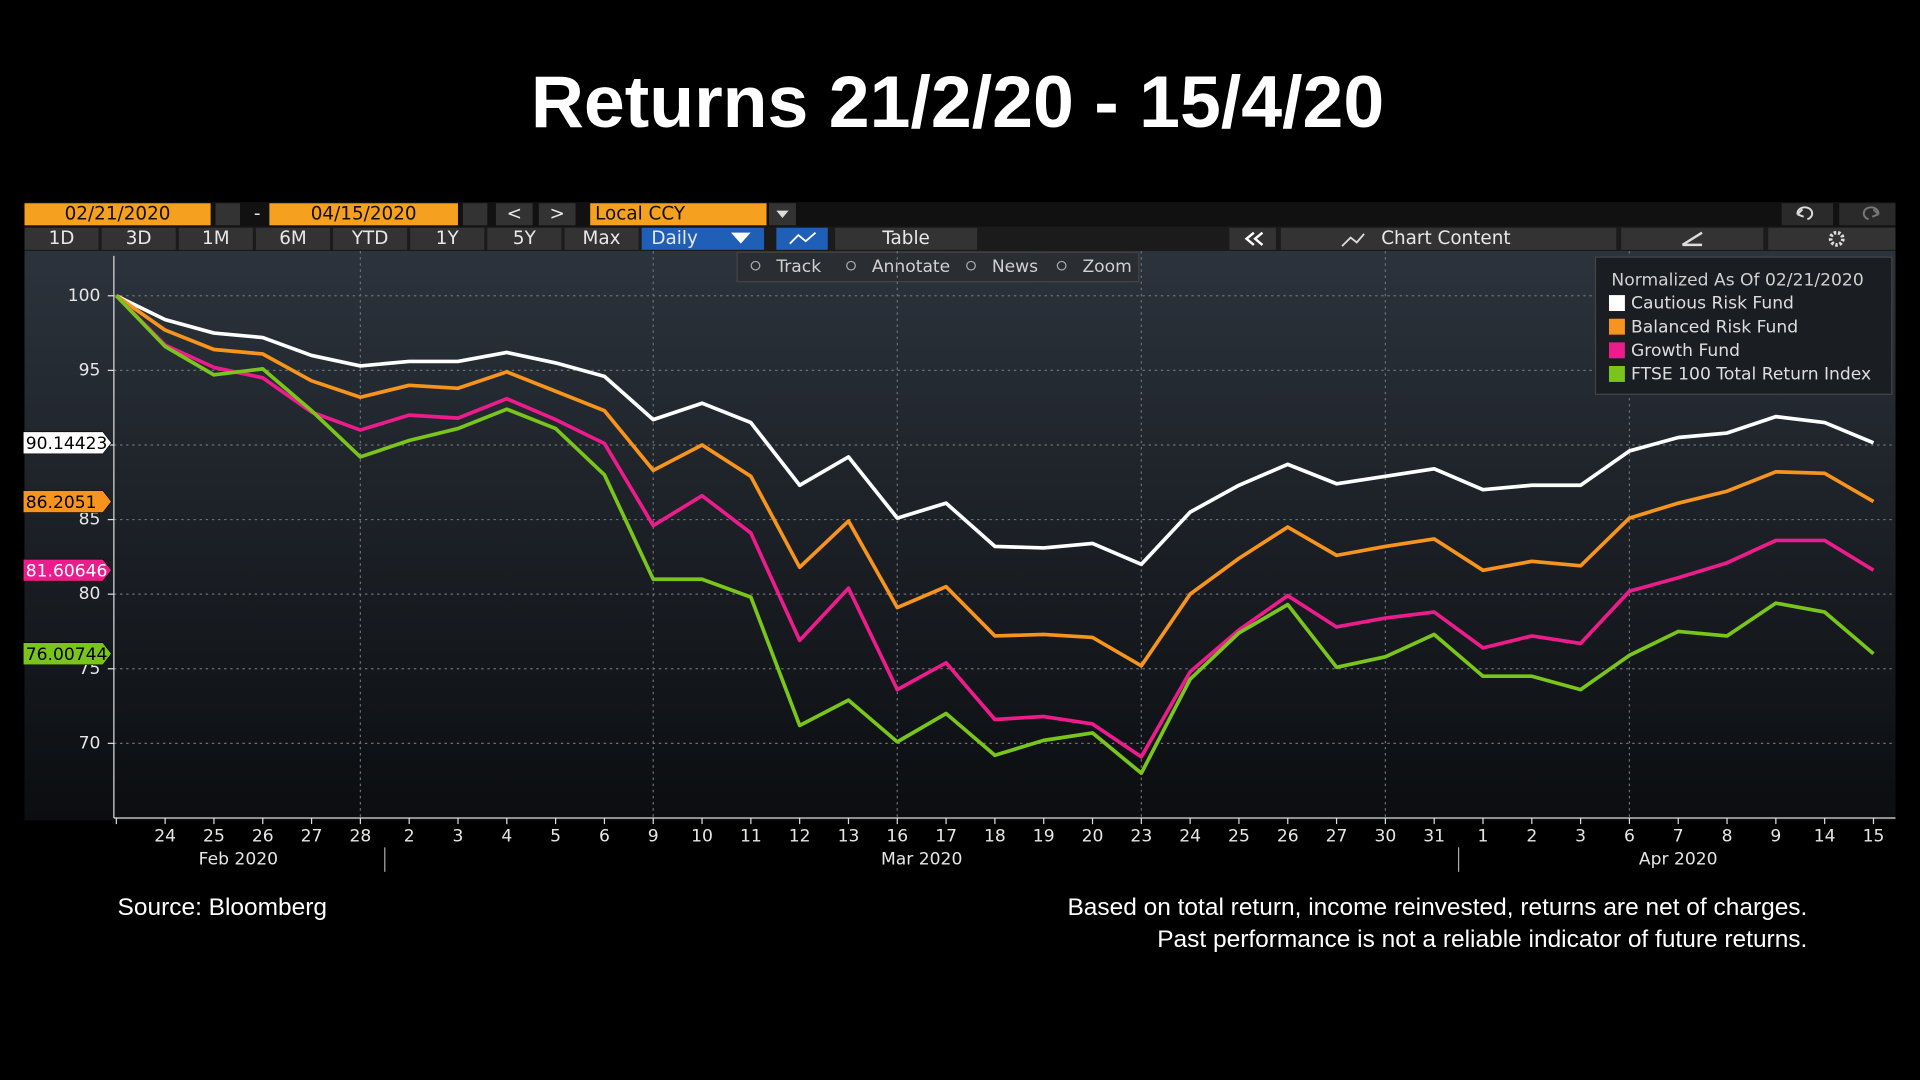  I want to click on x-tick-label: 4, so click(506, 836).